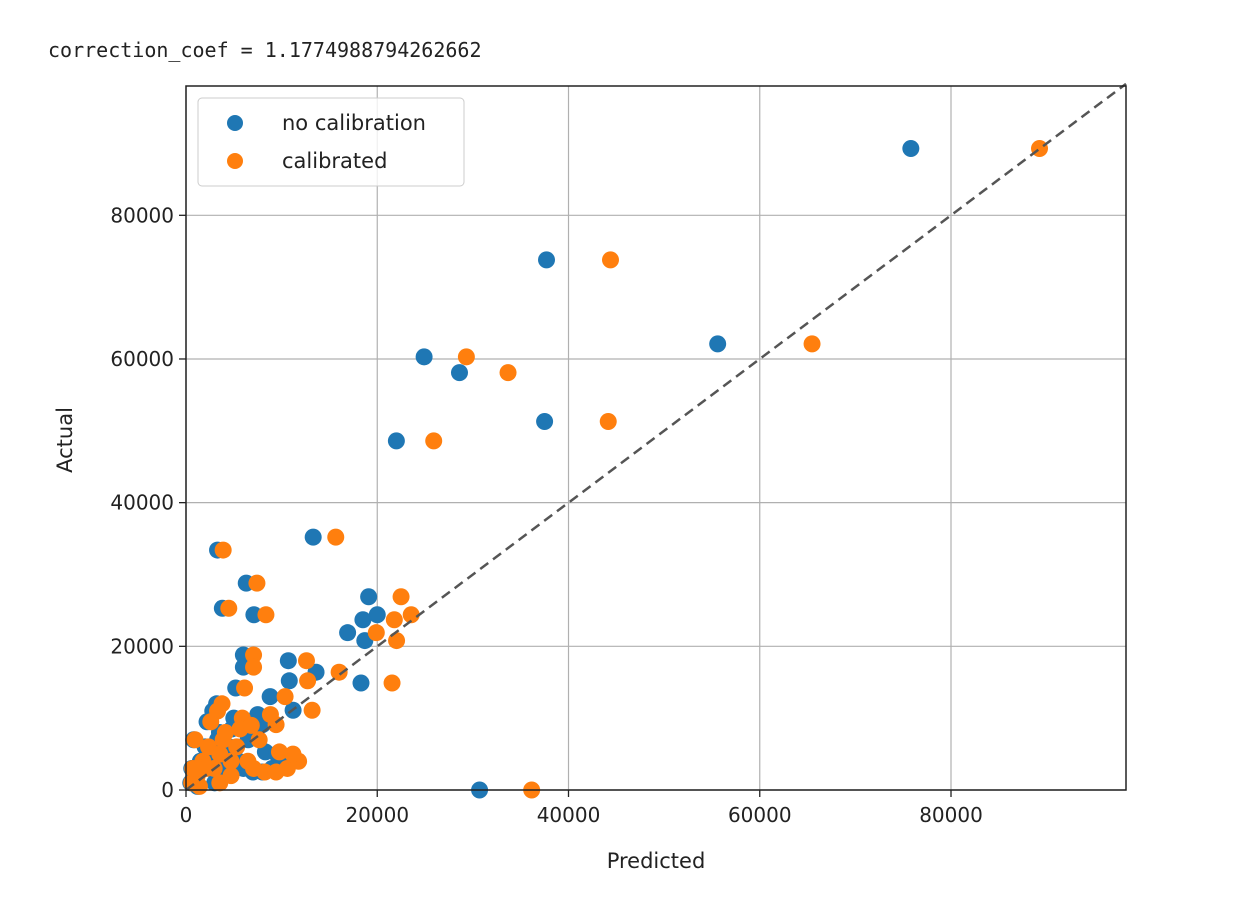  I want to click on coef-equals: =, so click(246, 50).